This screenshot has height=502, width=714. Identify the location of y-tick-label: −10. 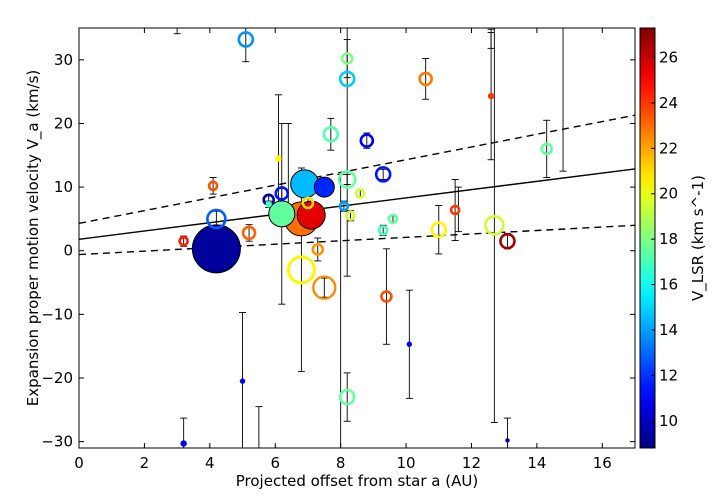
(57, 314).